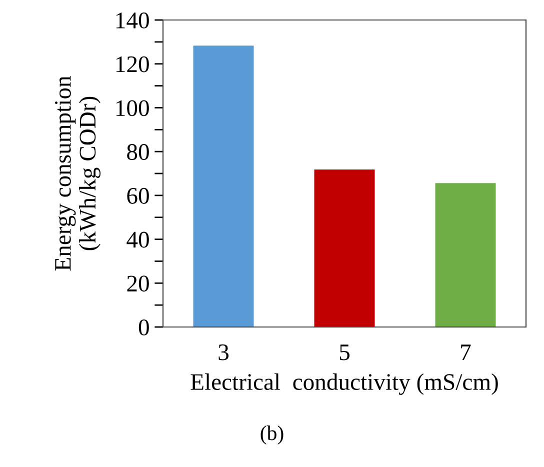 This screenshot has width=544, height=467. What do you see at coordinates (137, 240) in the screenshot?
I see `y-tick-label: 40` at bounding box center [137, 240].